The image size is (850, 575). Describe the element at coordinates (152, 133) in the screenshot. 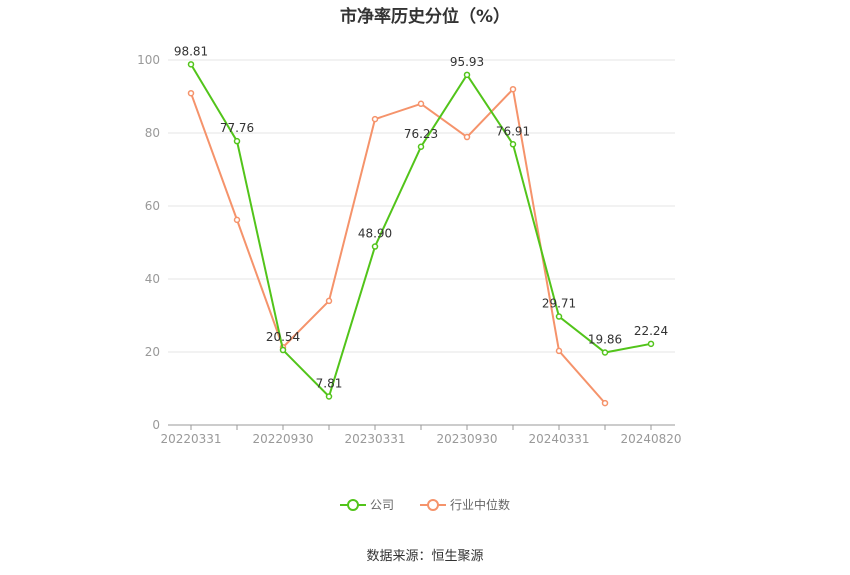

I see `y-tick-label: 80` at that location.